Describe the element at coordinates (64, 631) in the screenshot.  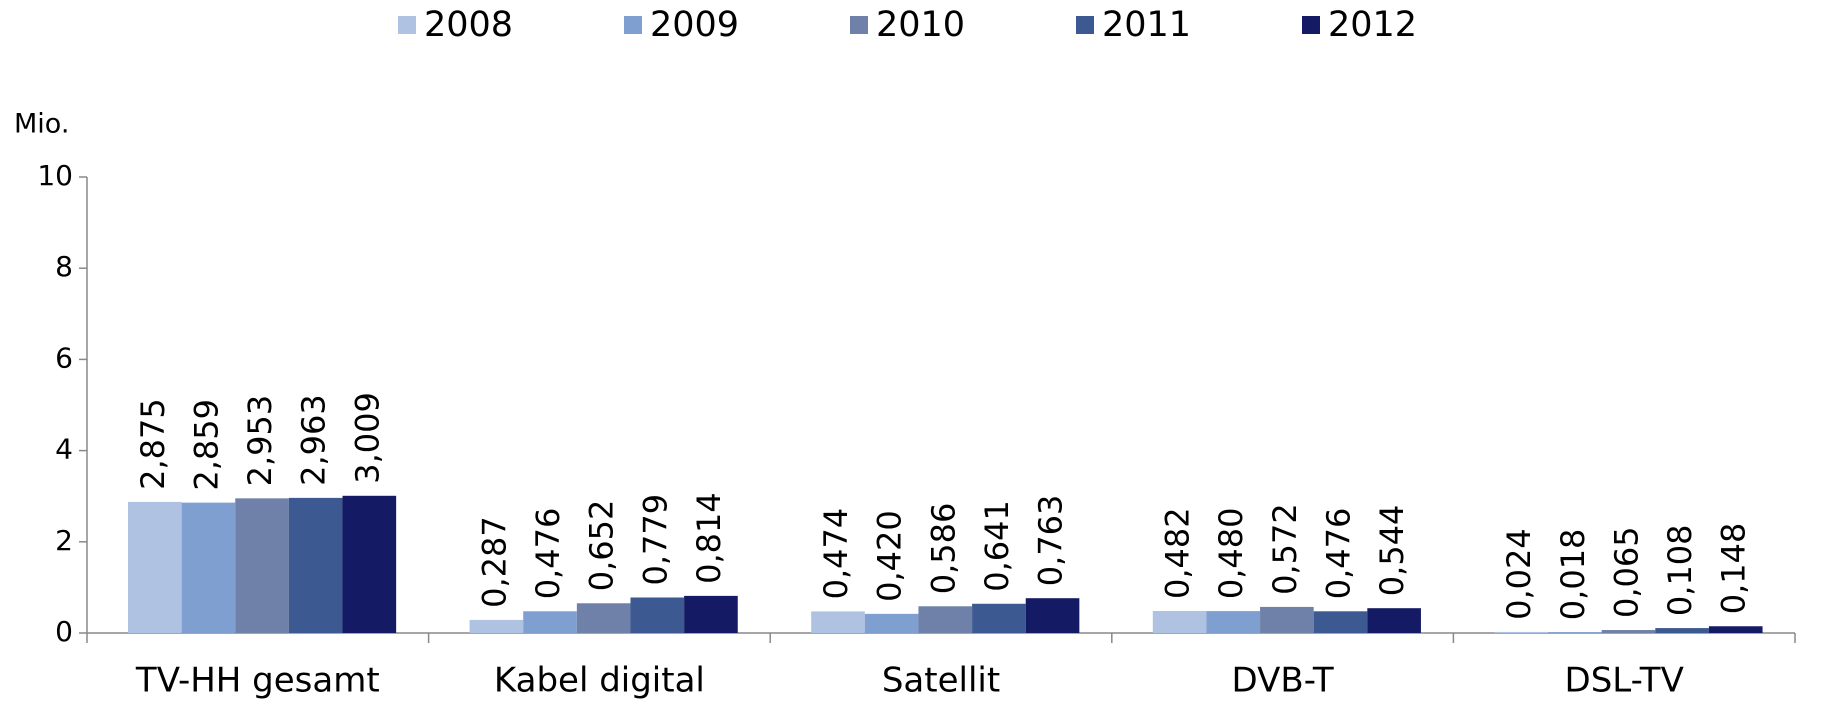
I see `y-tick-label: 0` at that location.